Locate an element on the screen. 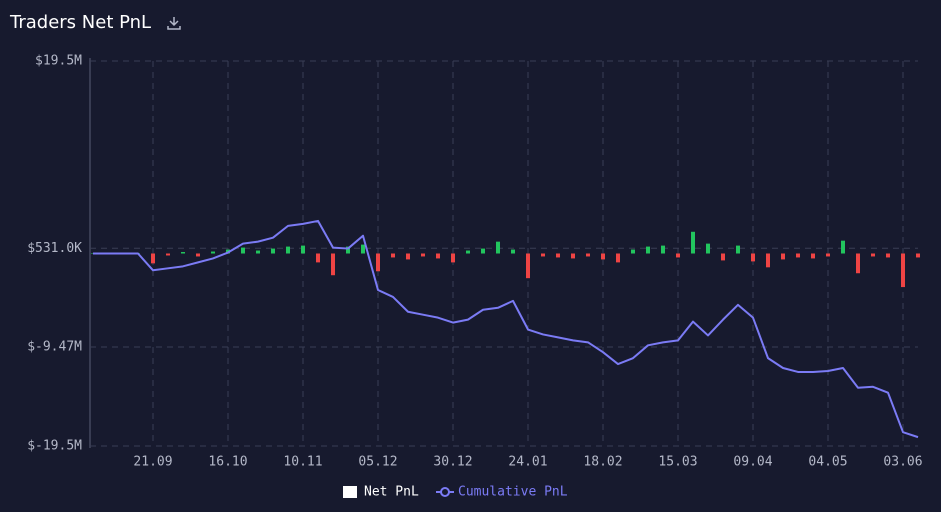 This screenshot has width=941, height=512. x-tick-label: 18.02 is located at coordinates (602, 462).